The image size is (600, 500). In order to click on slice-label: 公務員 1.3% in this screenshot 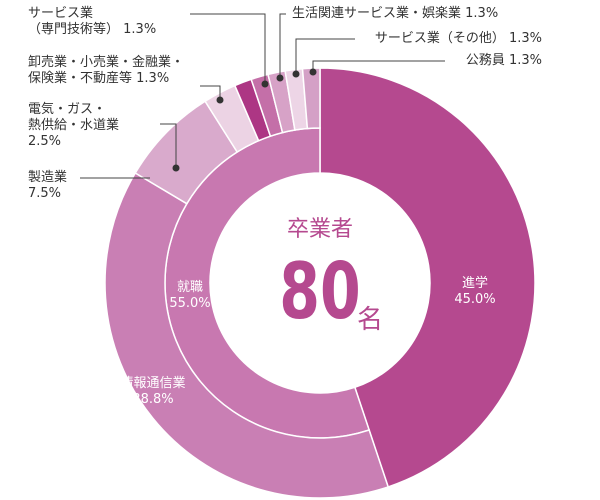, I will do `click(504, 61)`.